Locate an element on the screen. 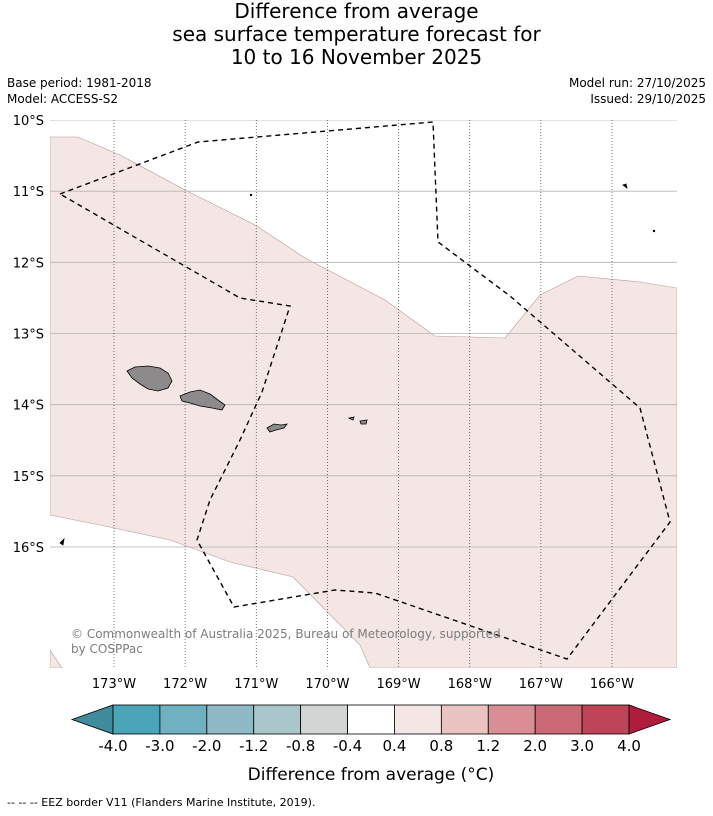  savaii-island is located at coordinates (149, 378).